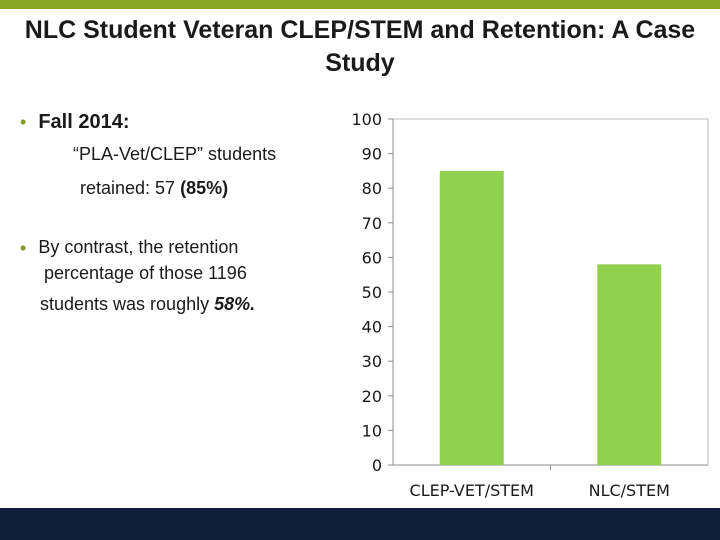  What do you see at coordinates (372, 361) in the screenshot?
I see `y-tick-label: 30` at bounding box center [372, 361].